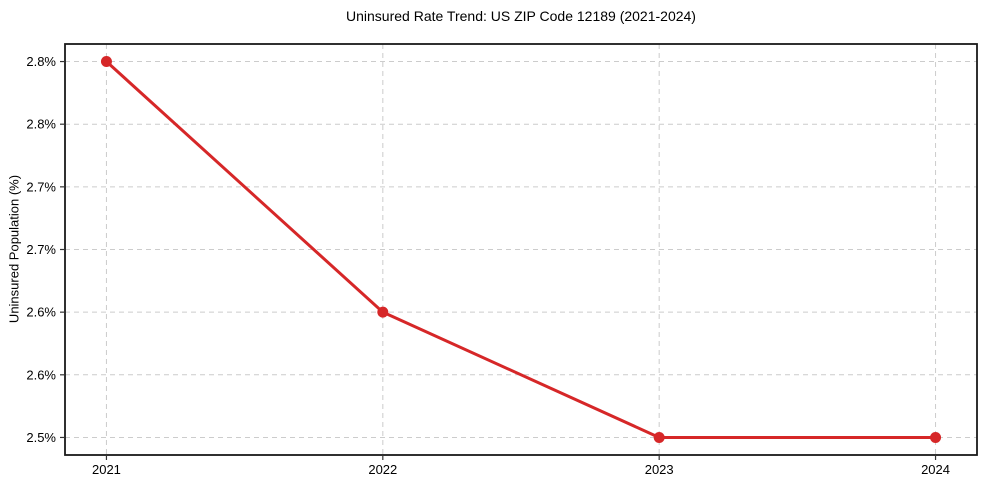  What do you see at coordinates (106, 469) in the screenshot?
I see `x-tick-label: 2021` at bounding box center [106, 469].